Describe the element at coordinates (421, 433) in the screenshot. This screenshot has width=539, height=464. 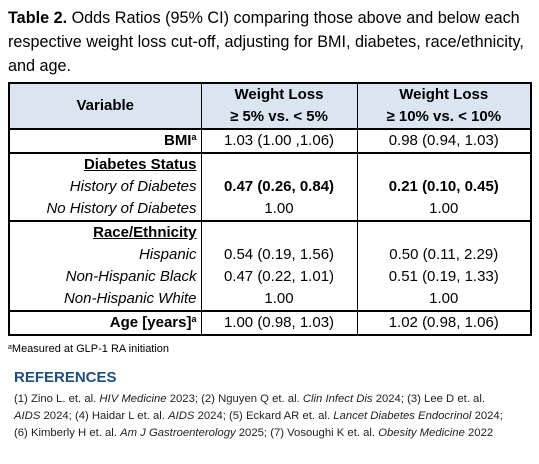
I see `reference-journal: Obesity Medicine` at that location.